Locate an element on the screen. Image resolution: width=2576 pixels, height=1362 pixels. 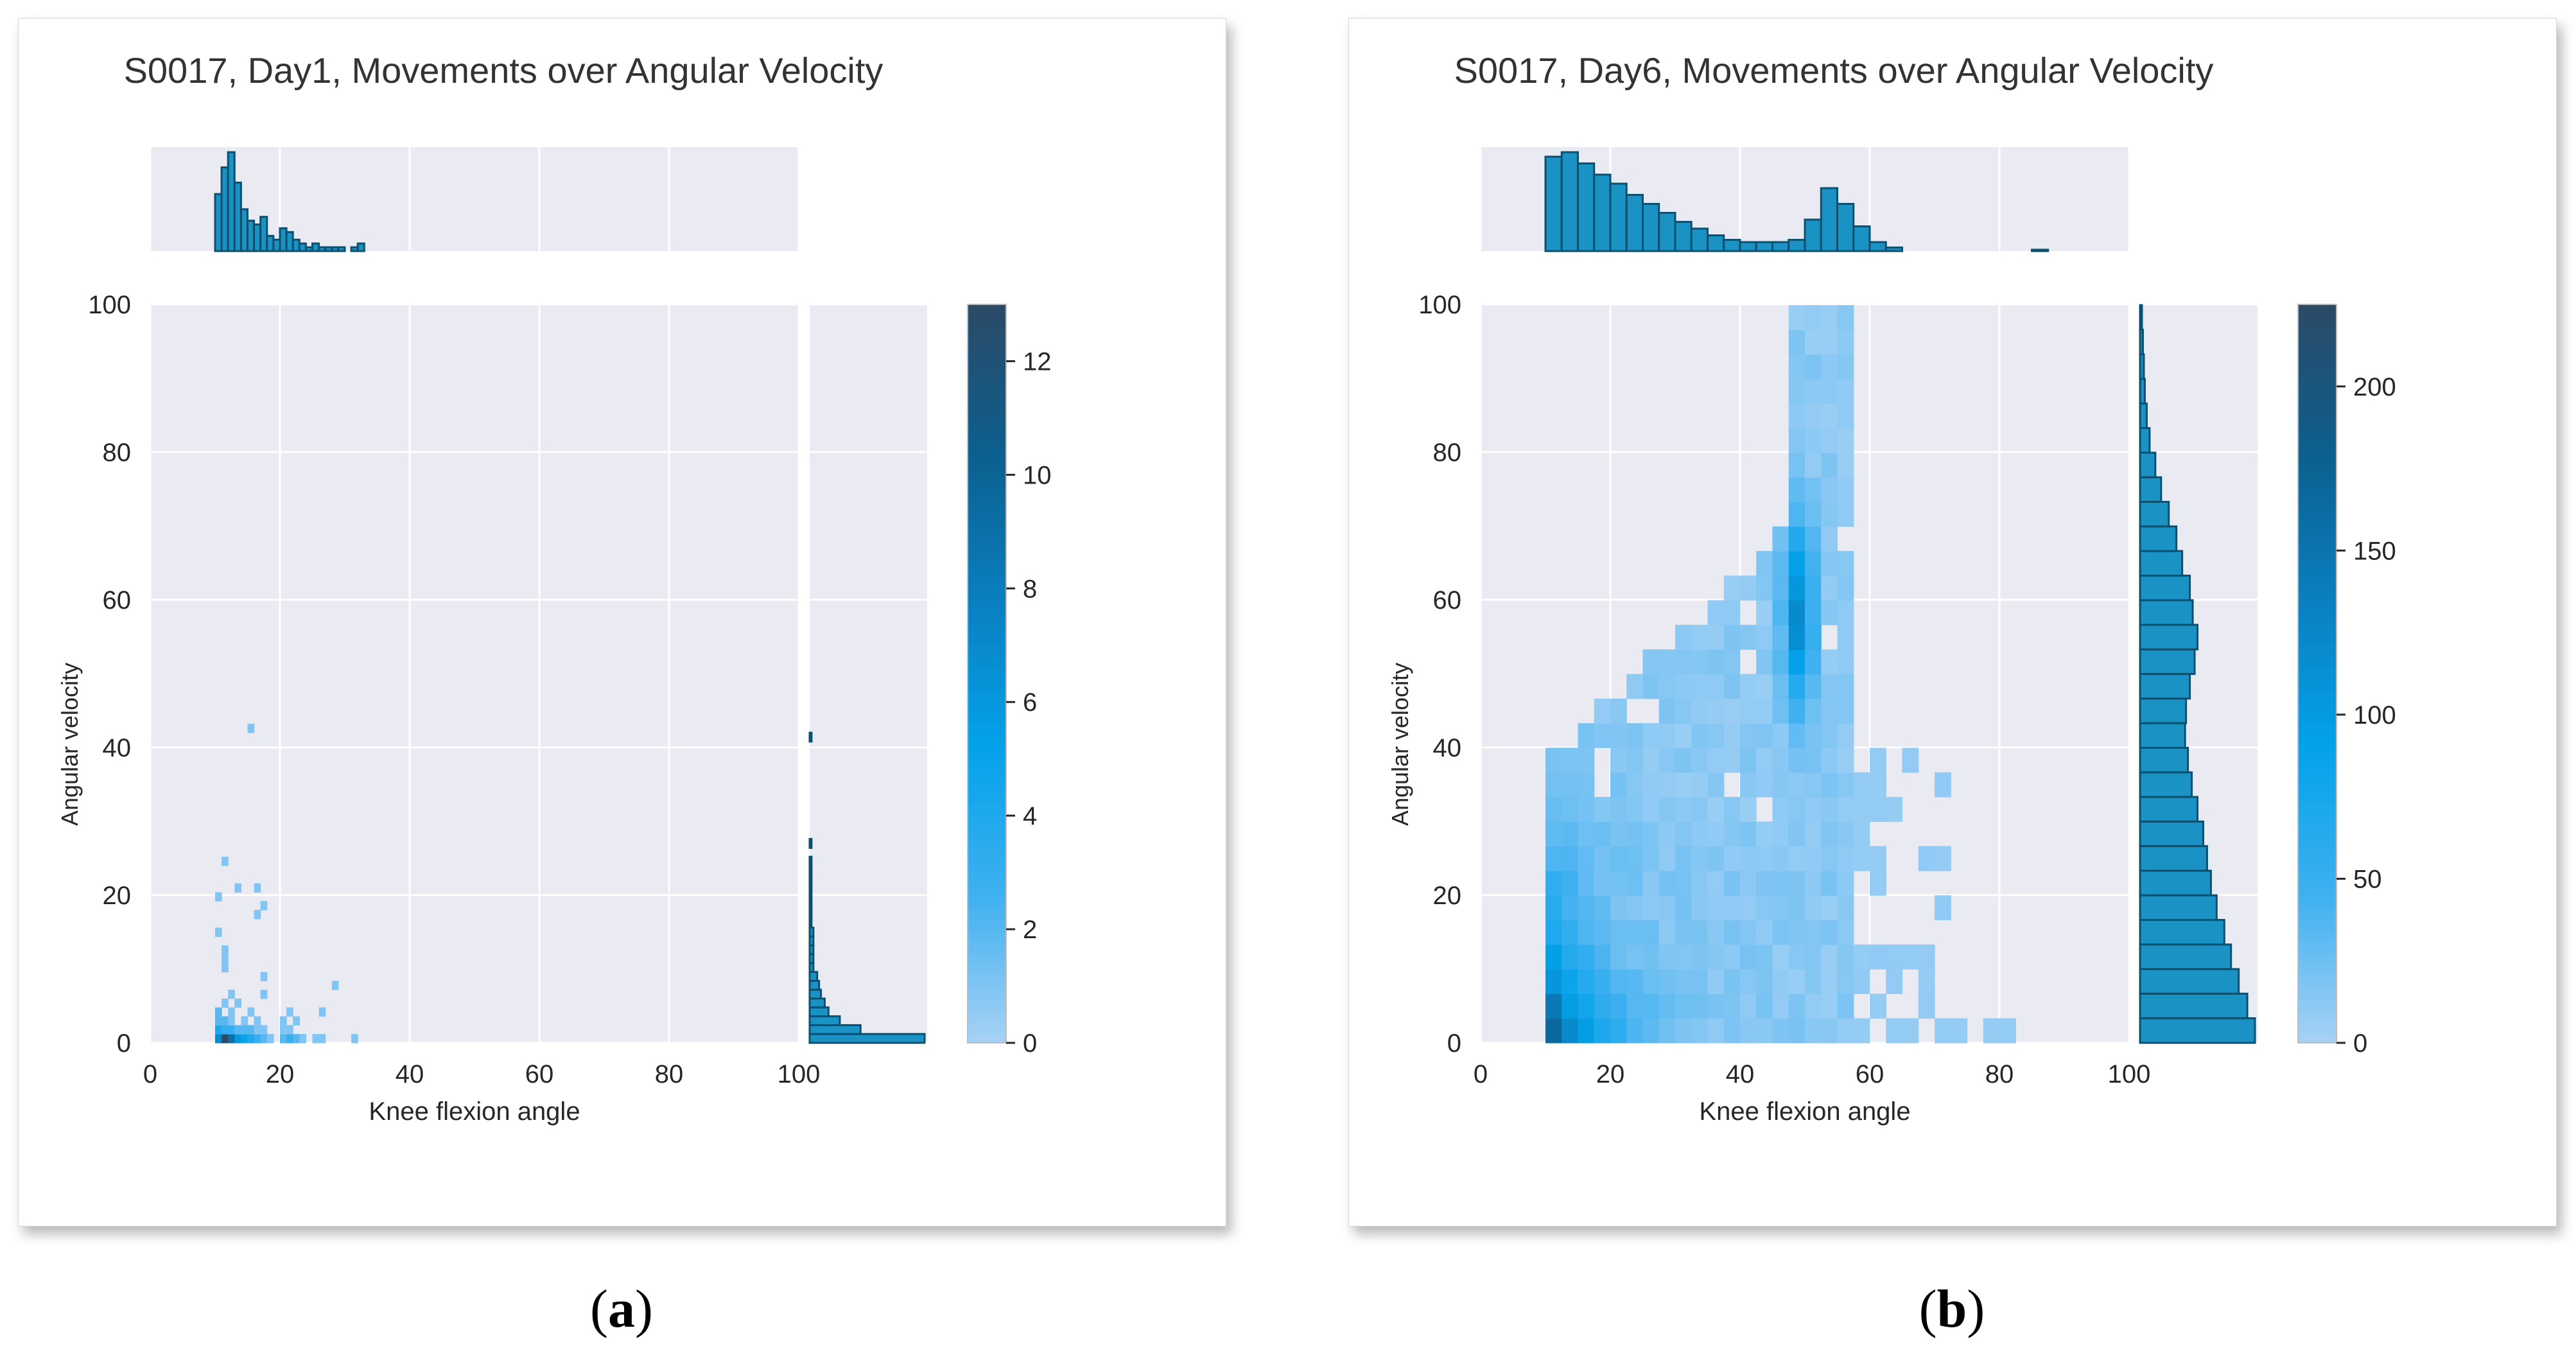
x-tick-label: 100 is located at coordinates (2129, 1074).